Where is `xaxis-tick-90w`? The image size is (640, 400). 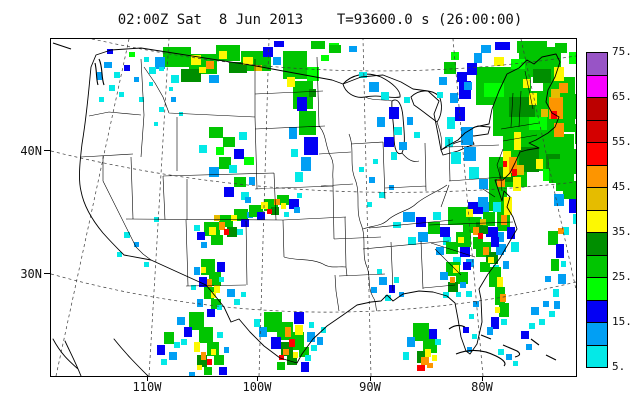 xaxis-tick-90w is located at coordinates (370, 378).